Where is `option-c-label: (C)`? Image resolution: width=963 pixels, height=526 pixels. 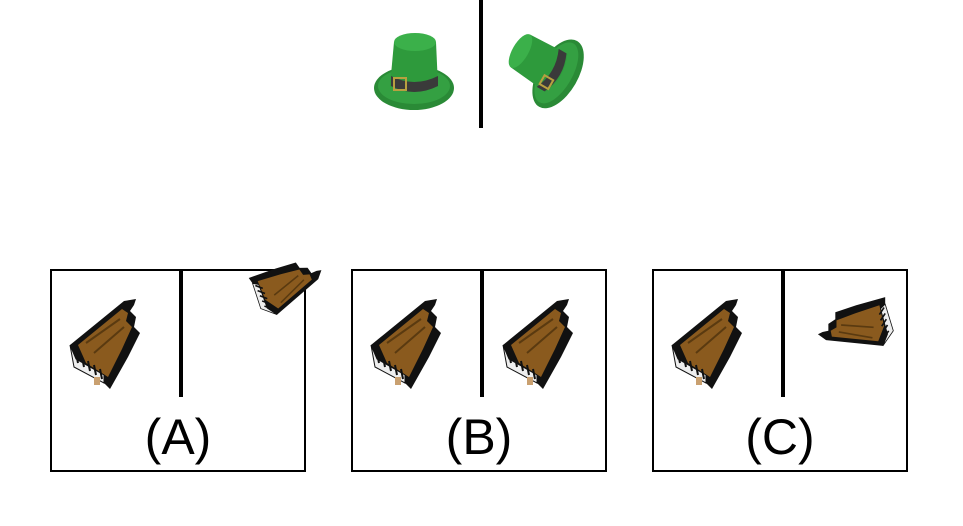 option-c-label: (C) is located at coordinates (780, 437).